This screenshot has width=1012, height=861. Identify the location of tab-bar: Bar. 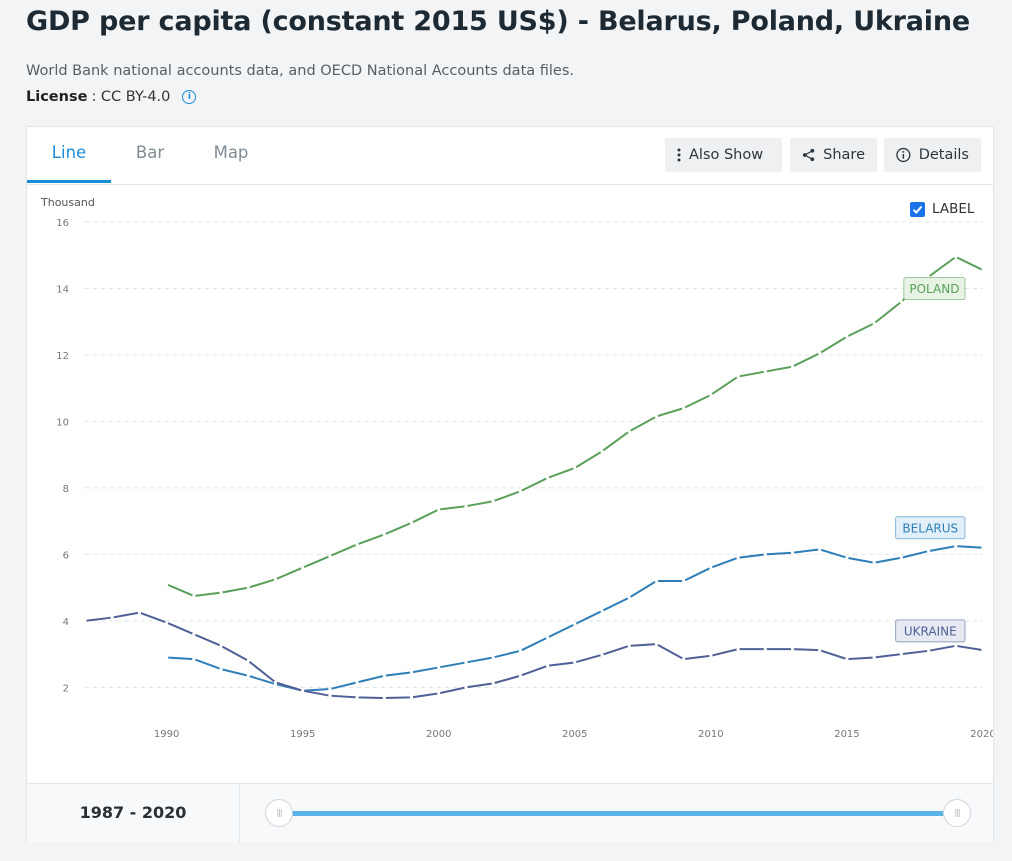
(150, 152).